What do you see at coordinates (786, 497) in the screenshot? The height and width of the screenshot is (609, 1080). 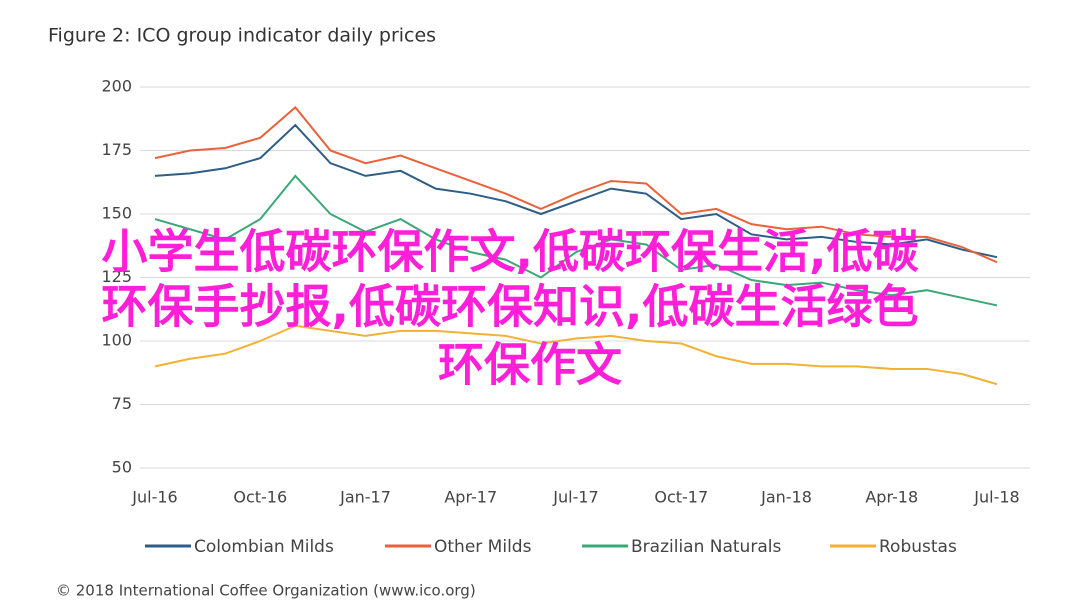 I see `x-tick-label: Jan-18` at bounding box center [786, 497].